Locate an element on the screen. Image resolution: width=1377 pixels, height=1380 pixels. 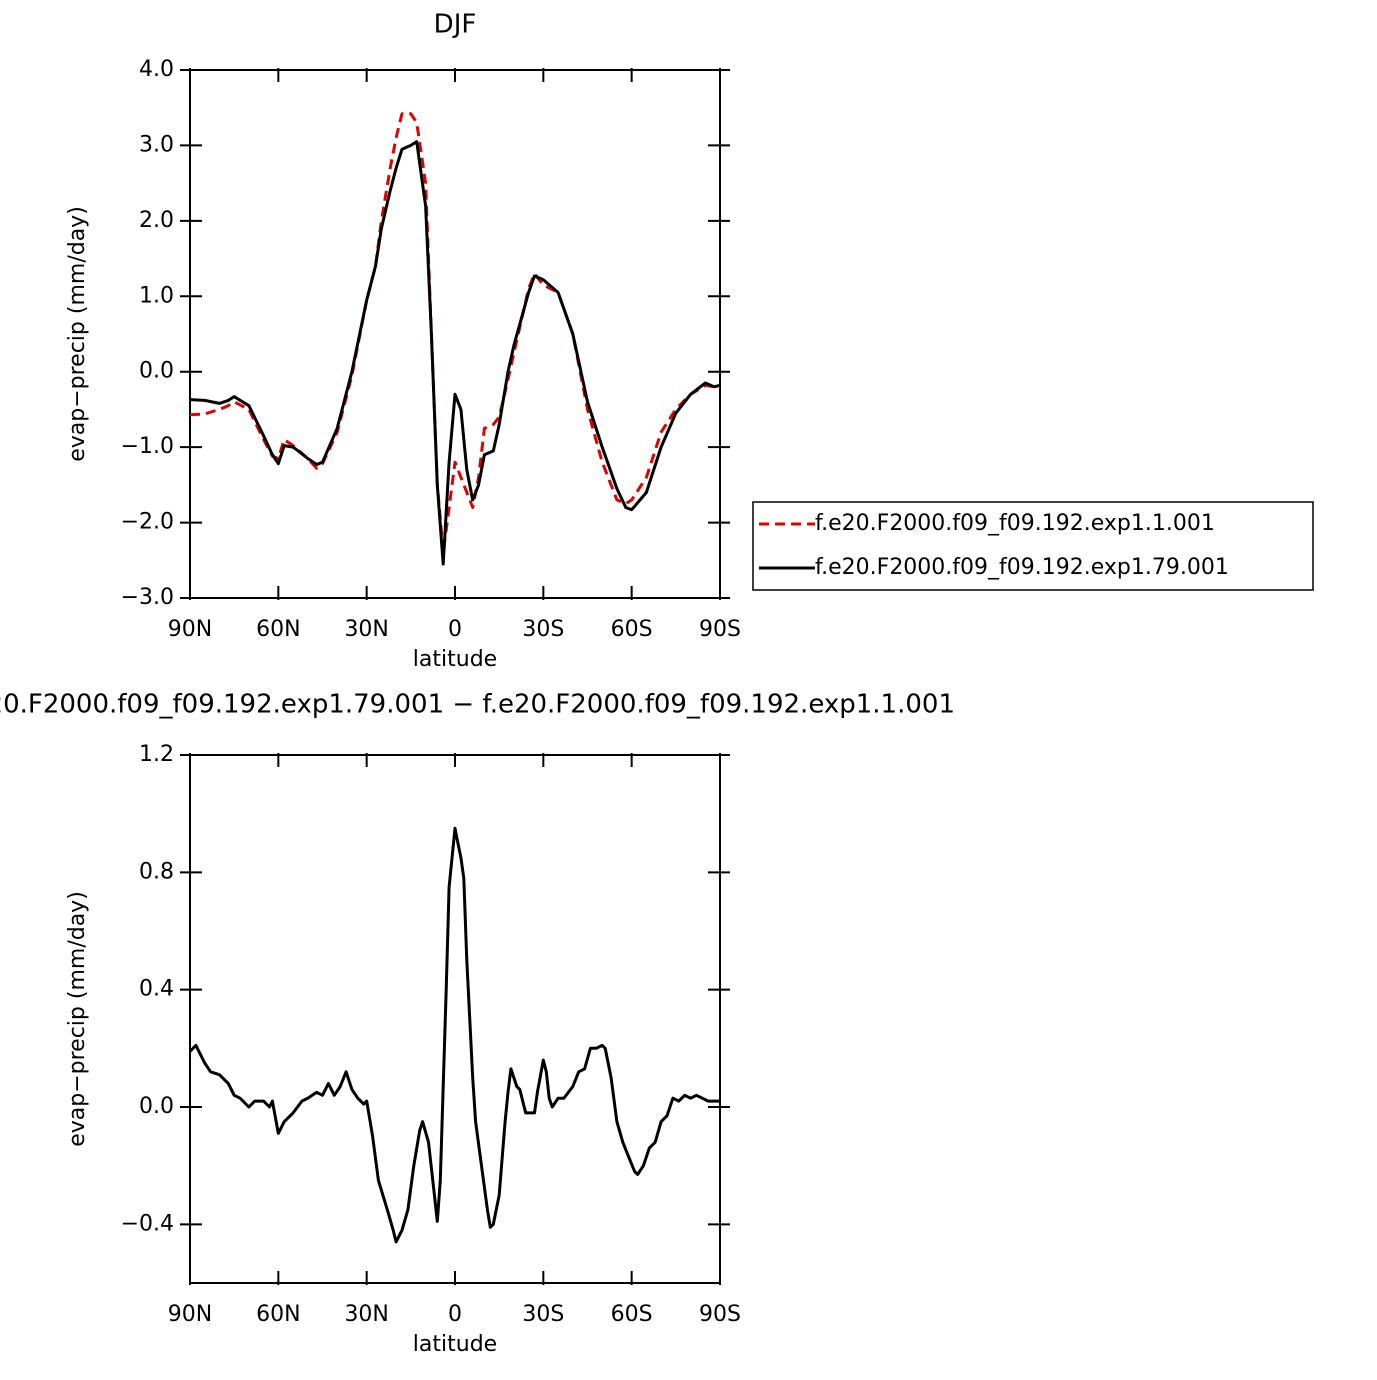
y-tick-label: 3.0 is located at coordinates (156, 144).